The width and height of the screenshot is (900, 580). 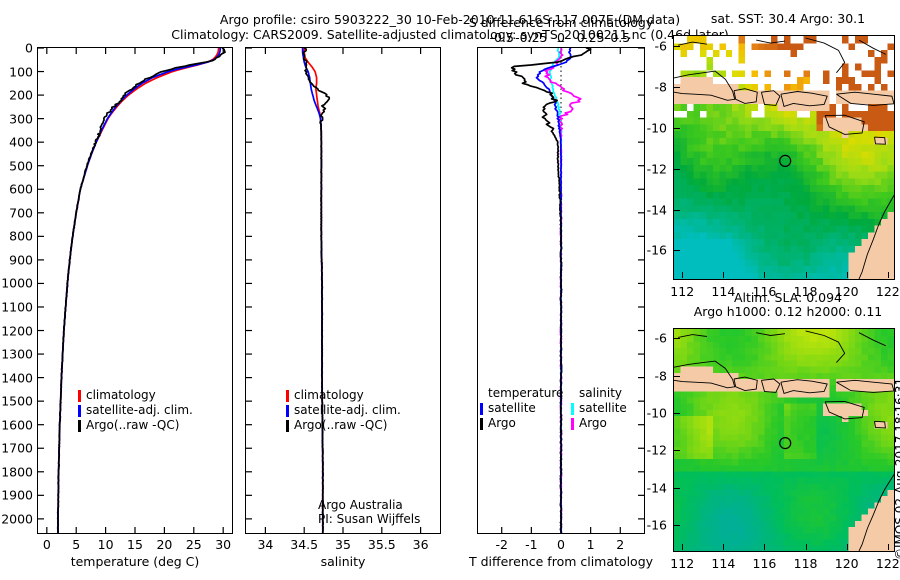 I want to click on sst-map, so click(x=784, y=157).